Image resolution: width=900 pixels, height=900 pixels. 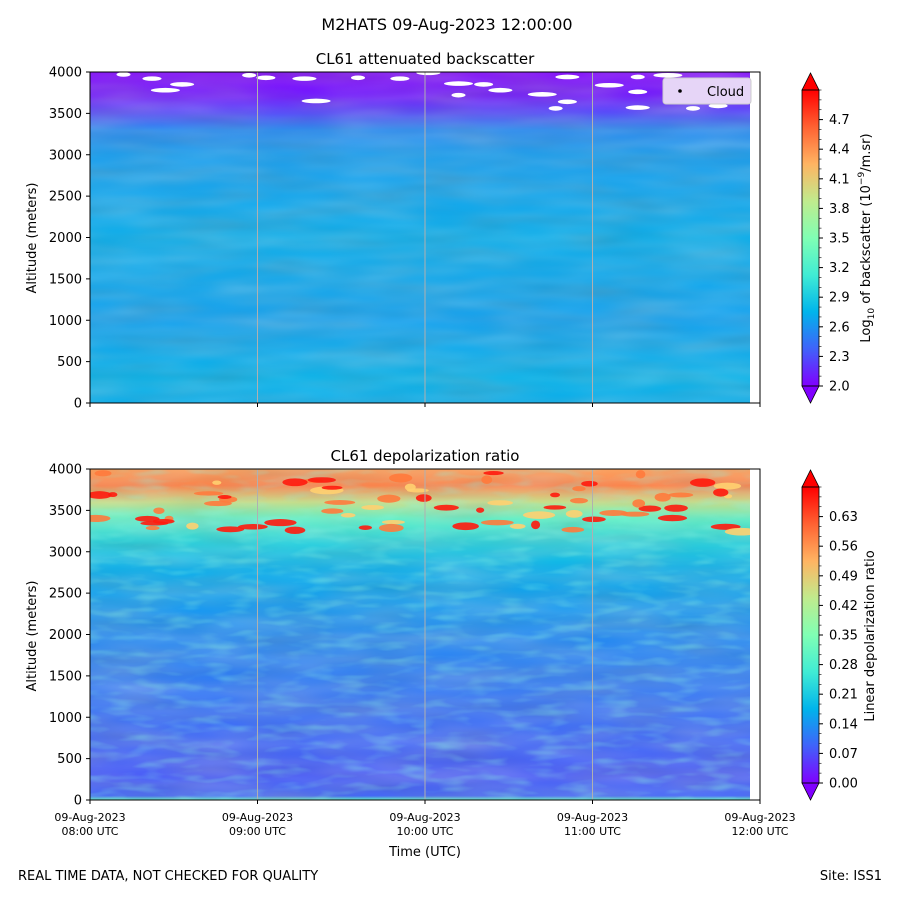 I want to click on backscatter-colorbar-extend-max, so click(x=810, y=81).